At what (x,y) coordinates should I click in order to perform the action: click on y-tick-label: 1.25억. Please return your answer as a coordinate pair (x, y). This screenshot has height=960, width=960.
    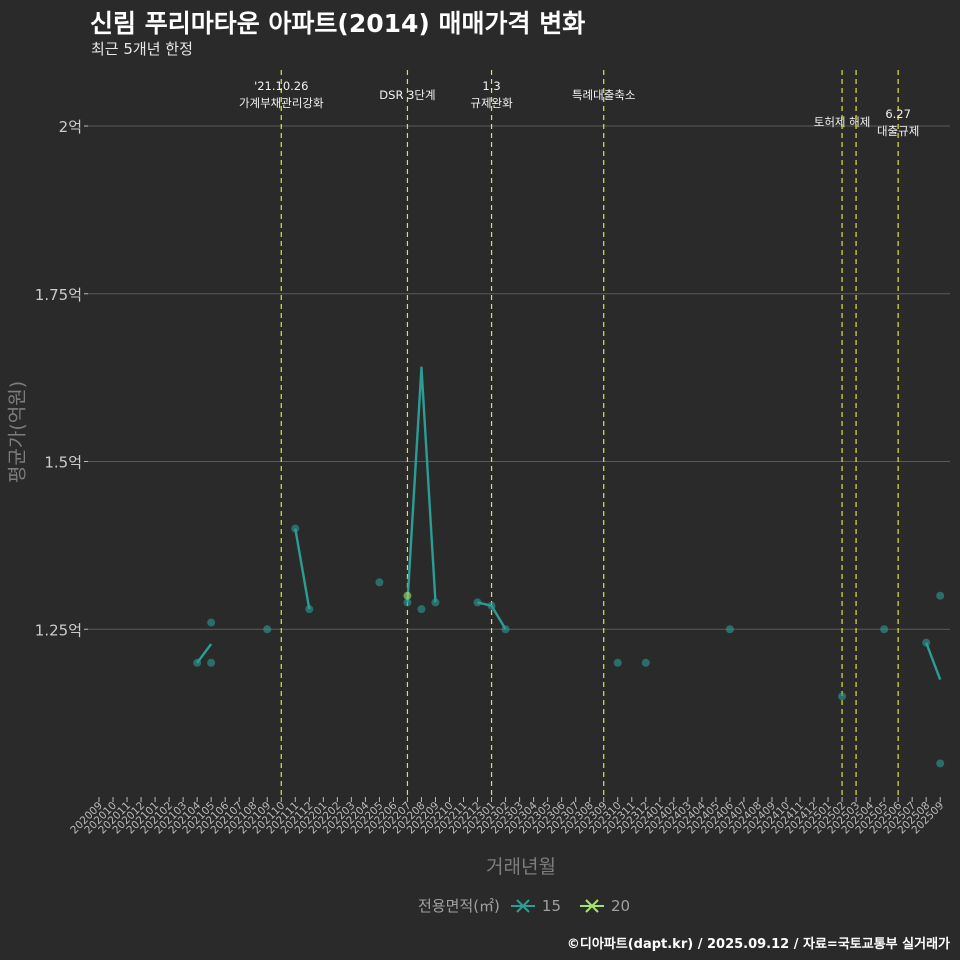
    Looking at the image, I should click on (58, 630).